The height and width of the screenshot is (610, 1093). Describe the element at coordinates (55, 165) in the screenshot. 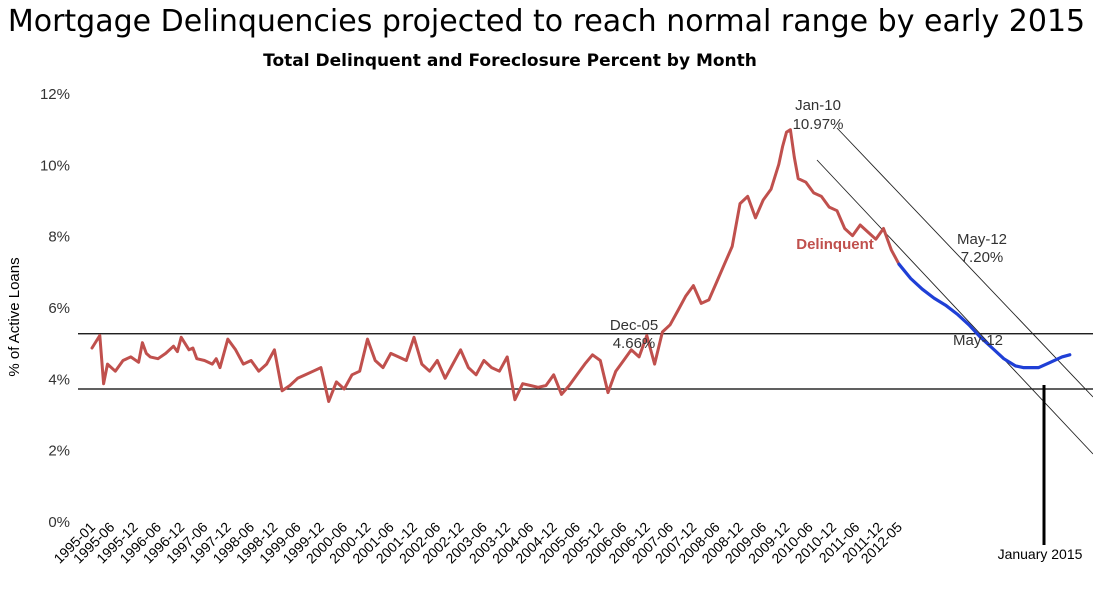

I see `y-tick-label: 10%` at that location.